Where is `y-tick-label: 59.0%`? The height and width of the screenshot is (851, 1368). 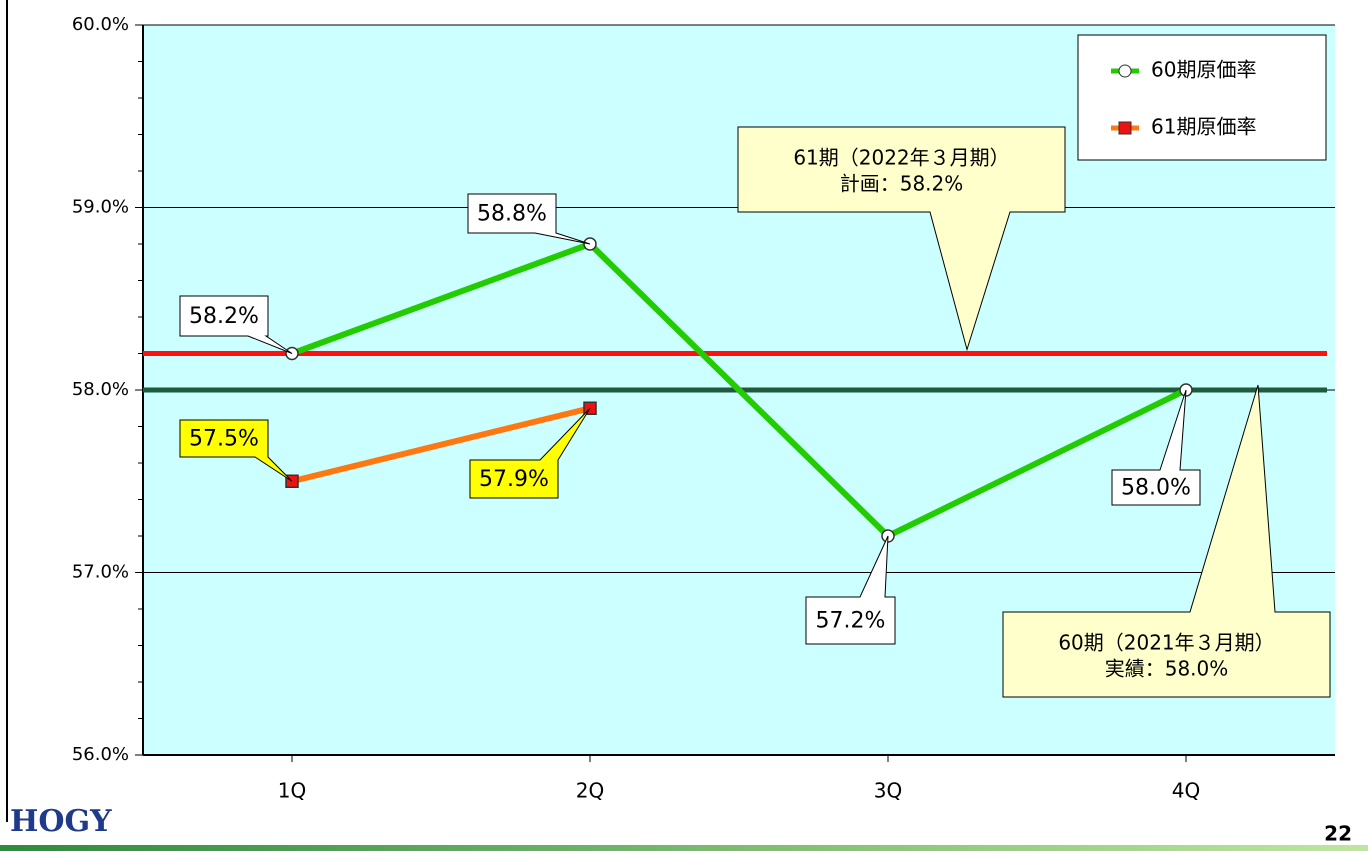
y-tick-label: 59.0% is located at coordinates (100, 207).